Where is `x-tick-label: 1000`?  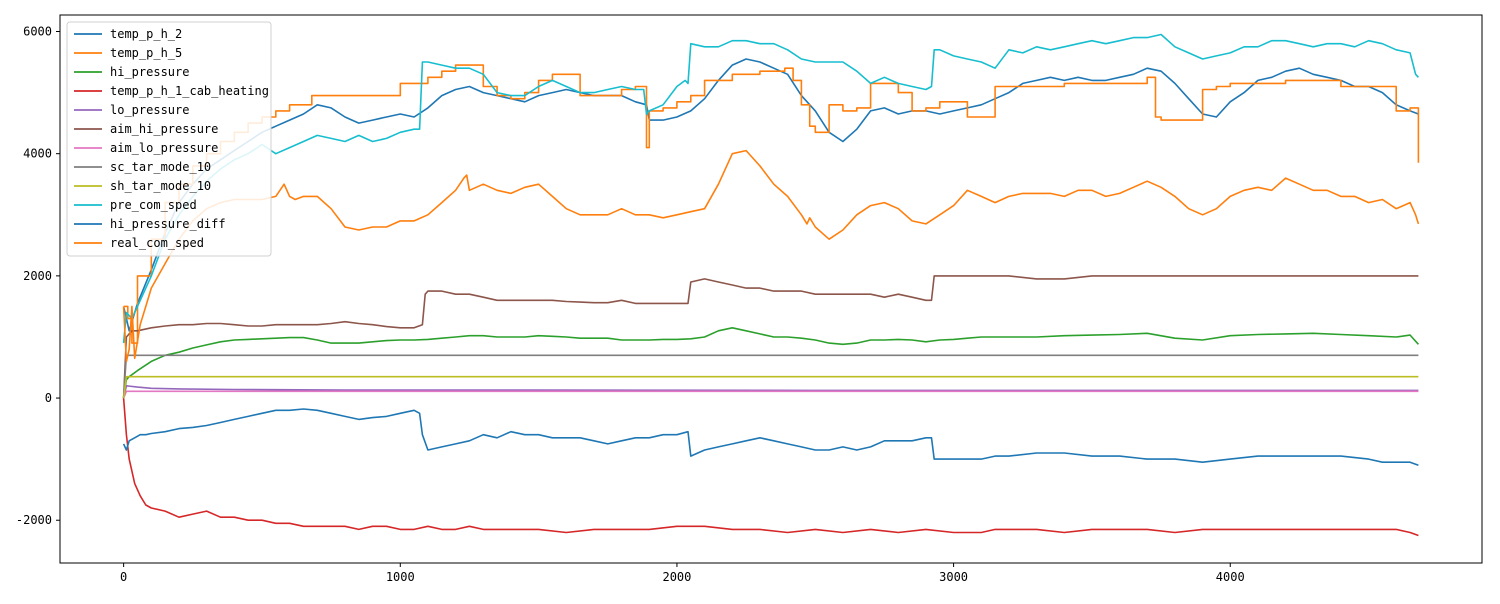 x-tick-label: 1000 is located at coordinates (400, 577).